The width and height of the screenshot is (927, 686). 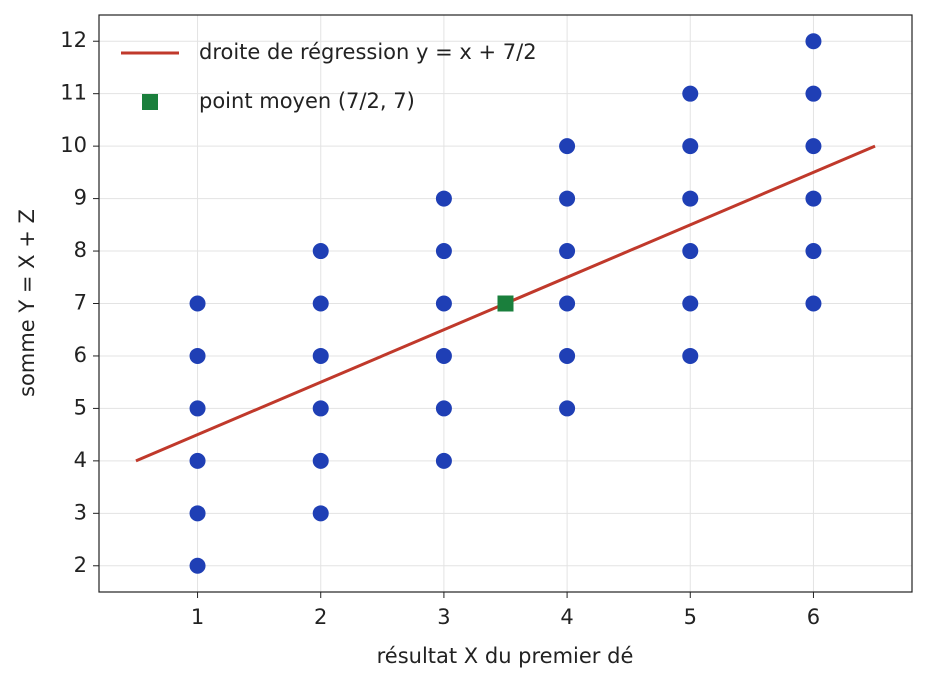 I want to click on legend-marker, so click(x=150, y=102).